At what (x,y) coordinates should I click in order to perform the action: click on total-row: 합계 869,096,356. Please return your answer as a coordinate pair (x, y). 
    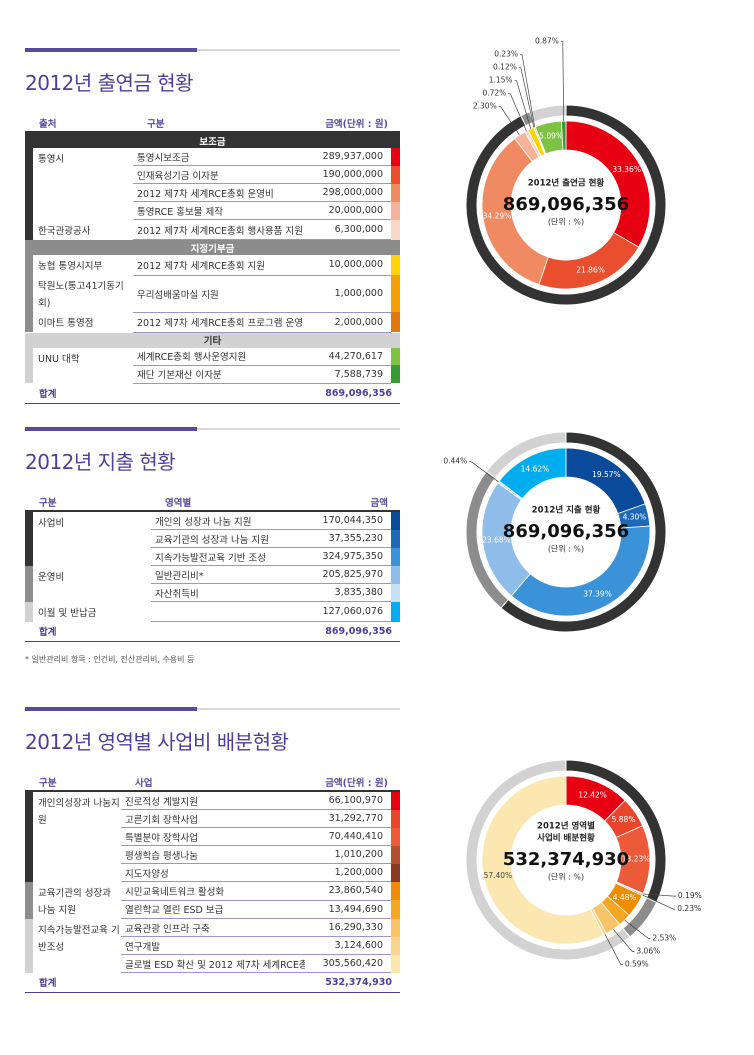
    Looking at the image, I should click on (212, 393).